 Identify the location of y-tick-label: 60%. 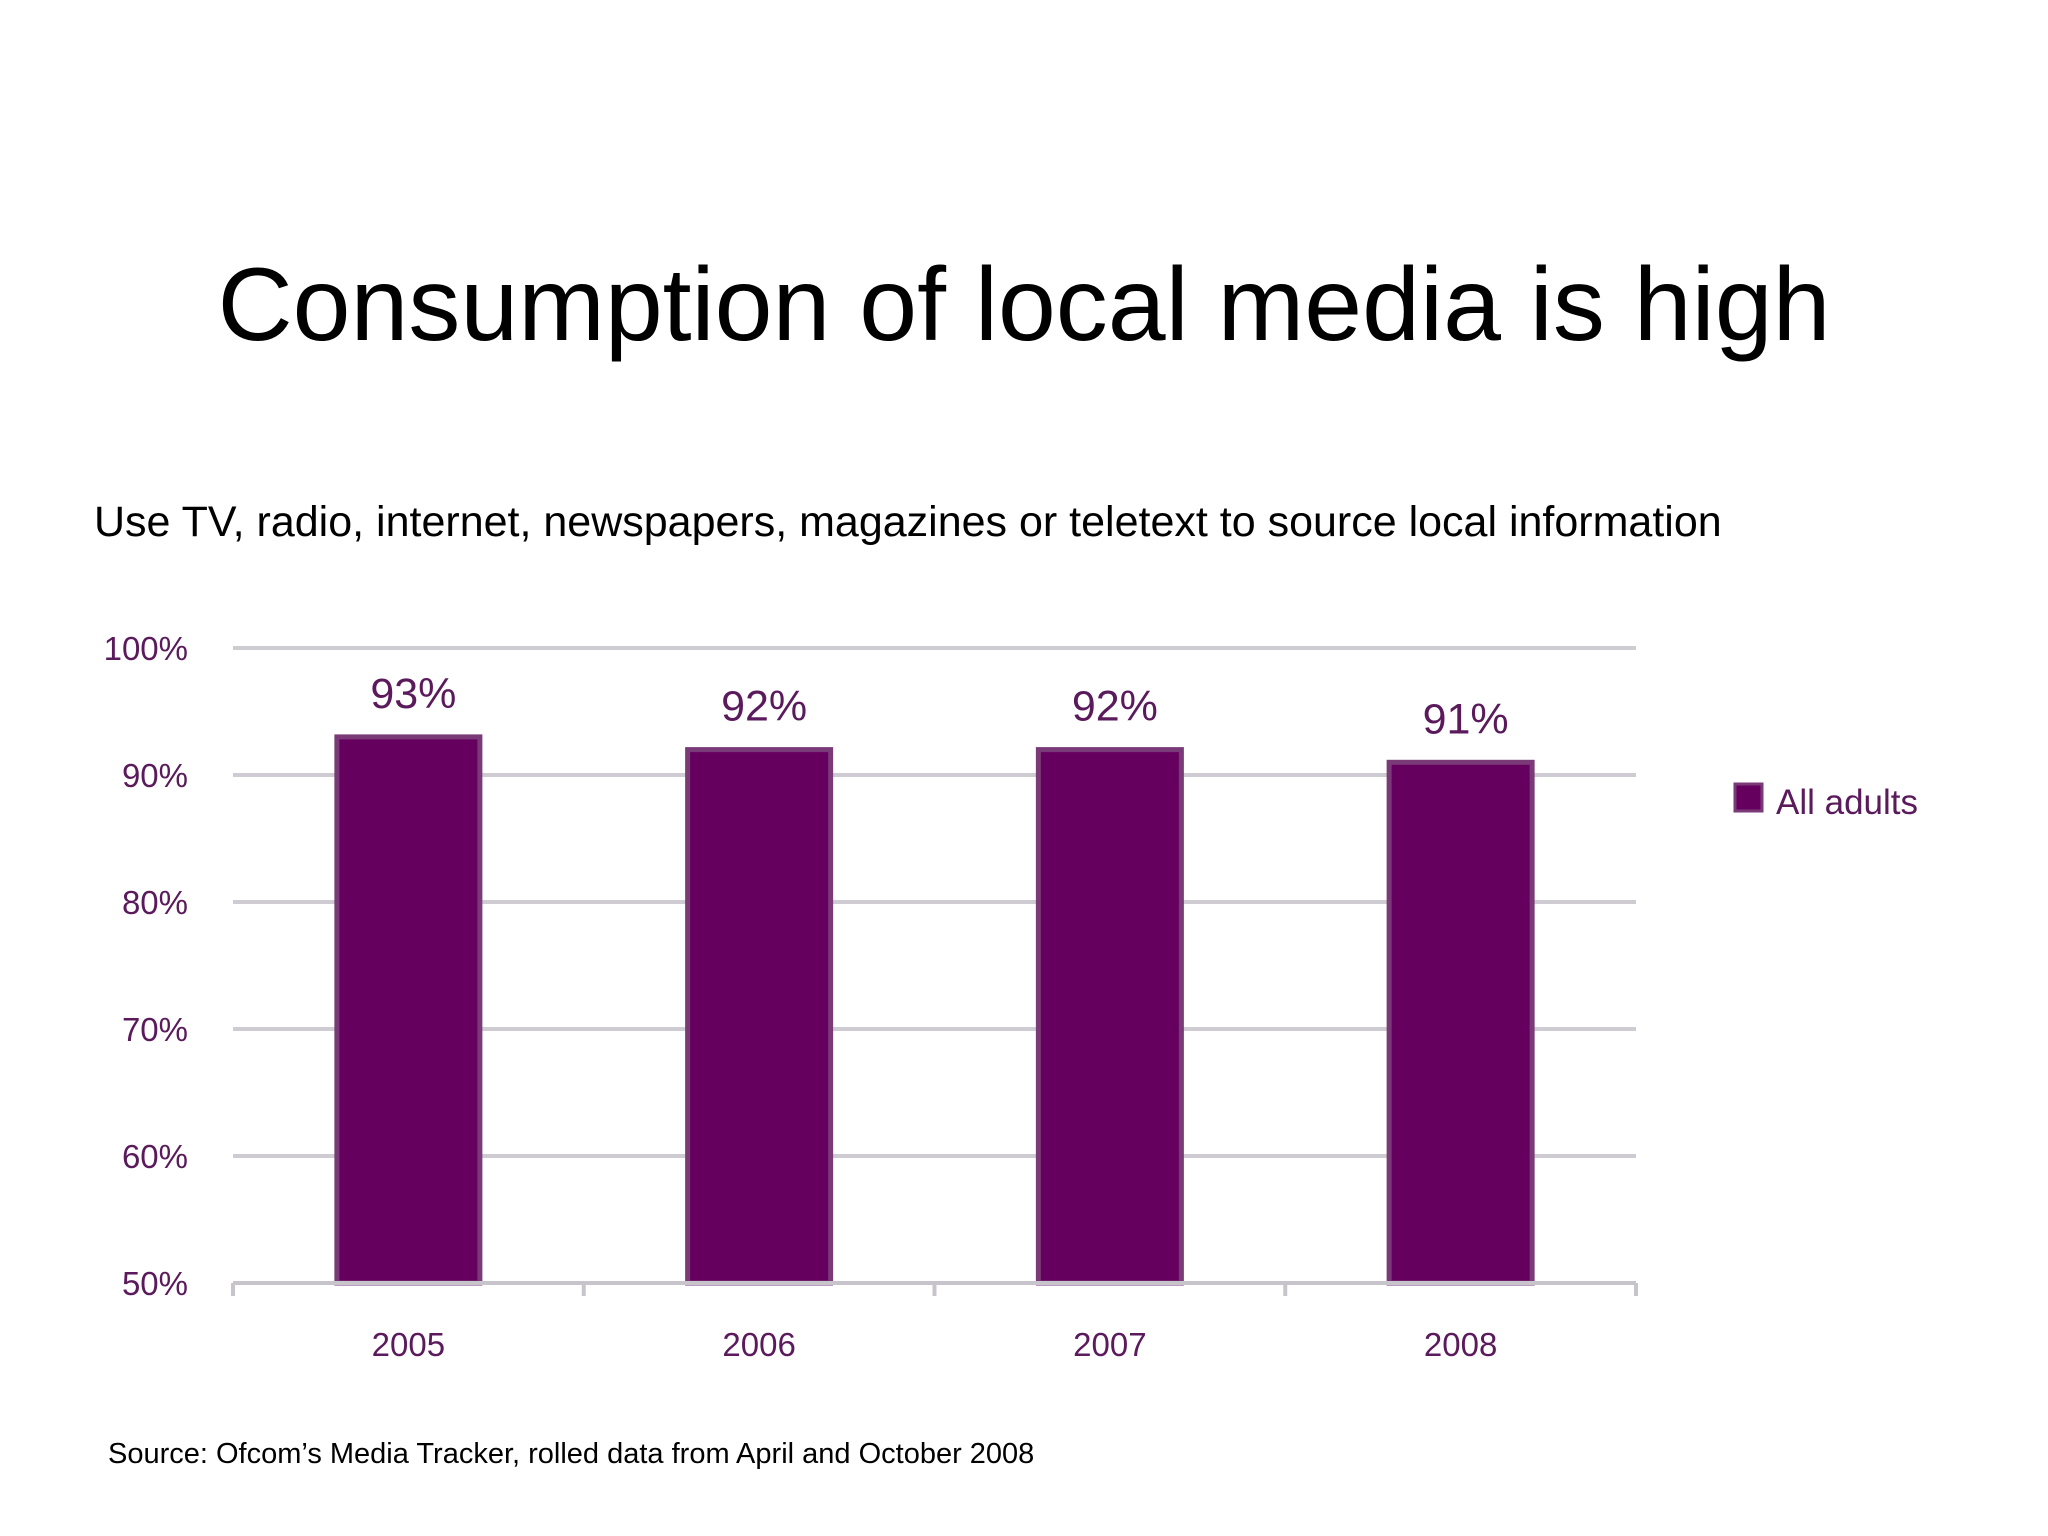
(155, 1156).